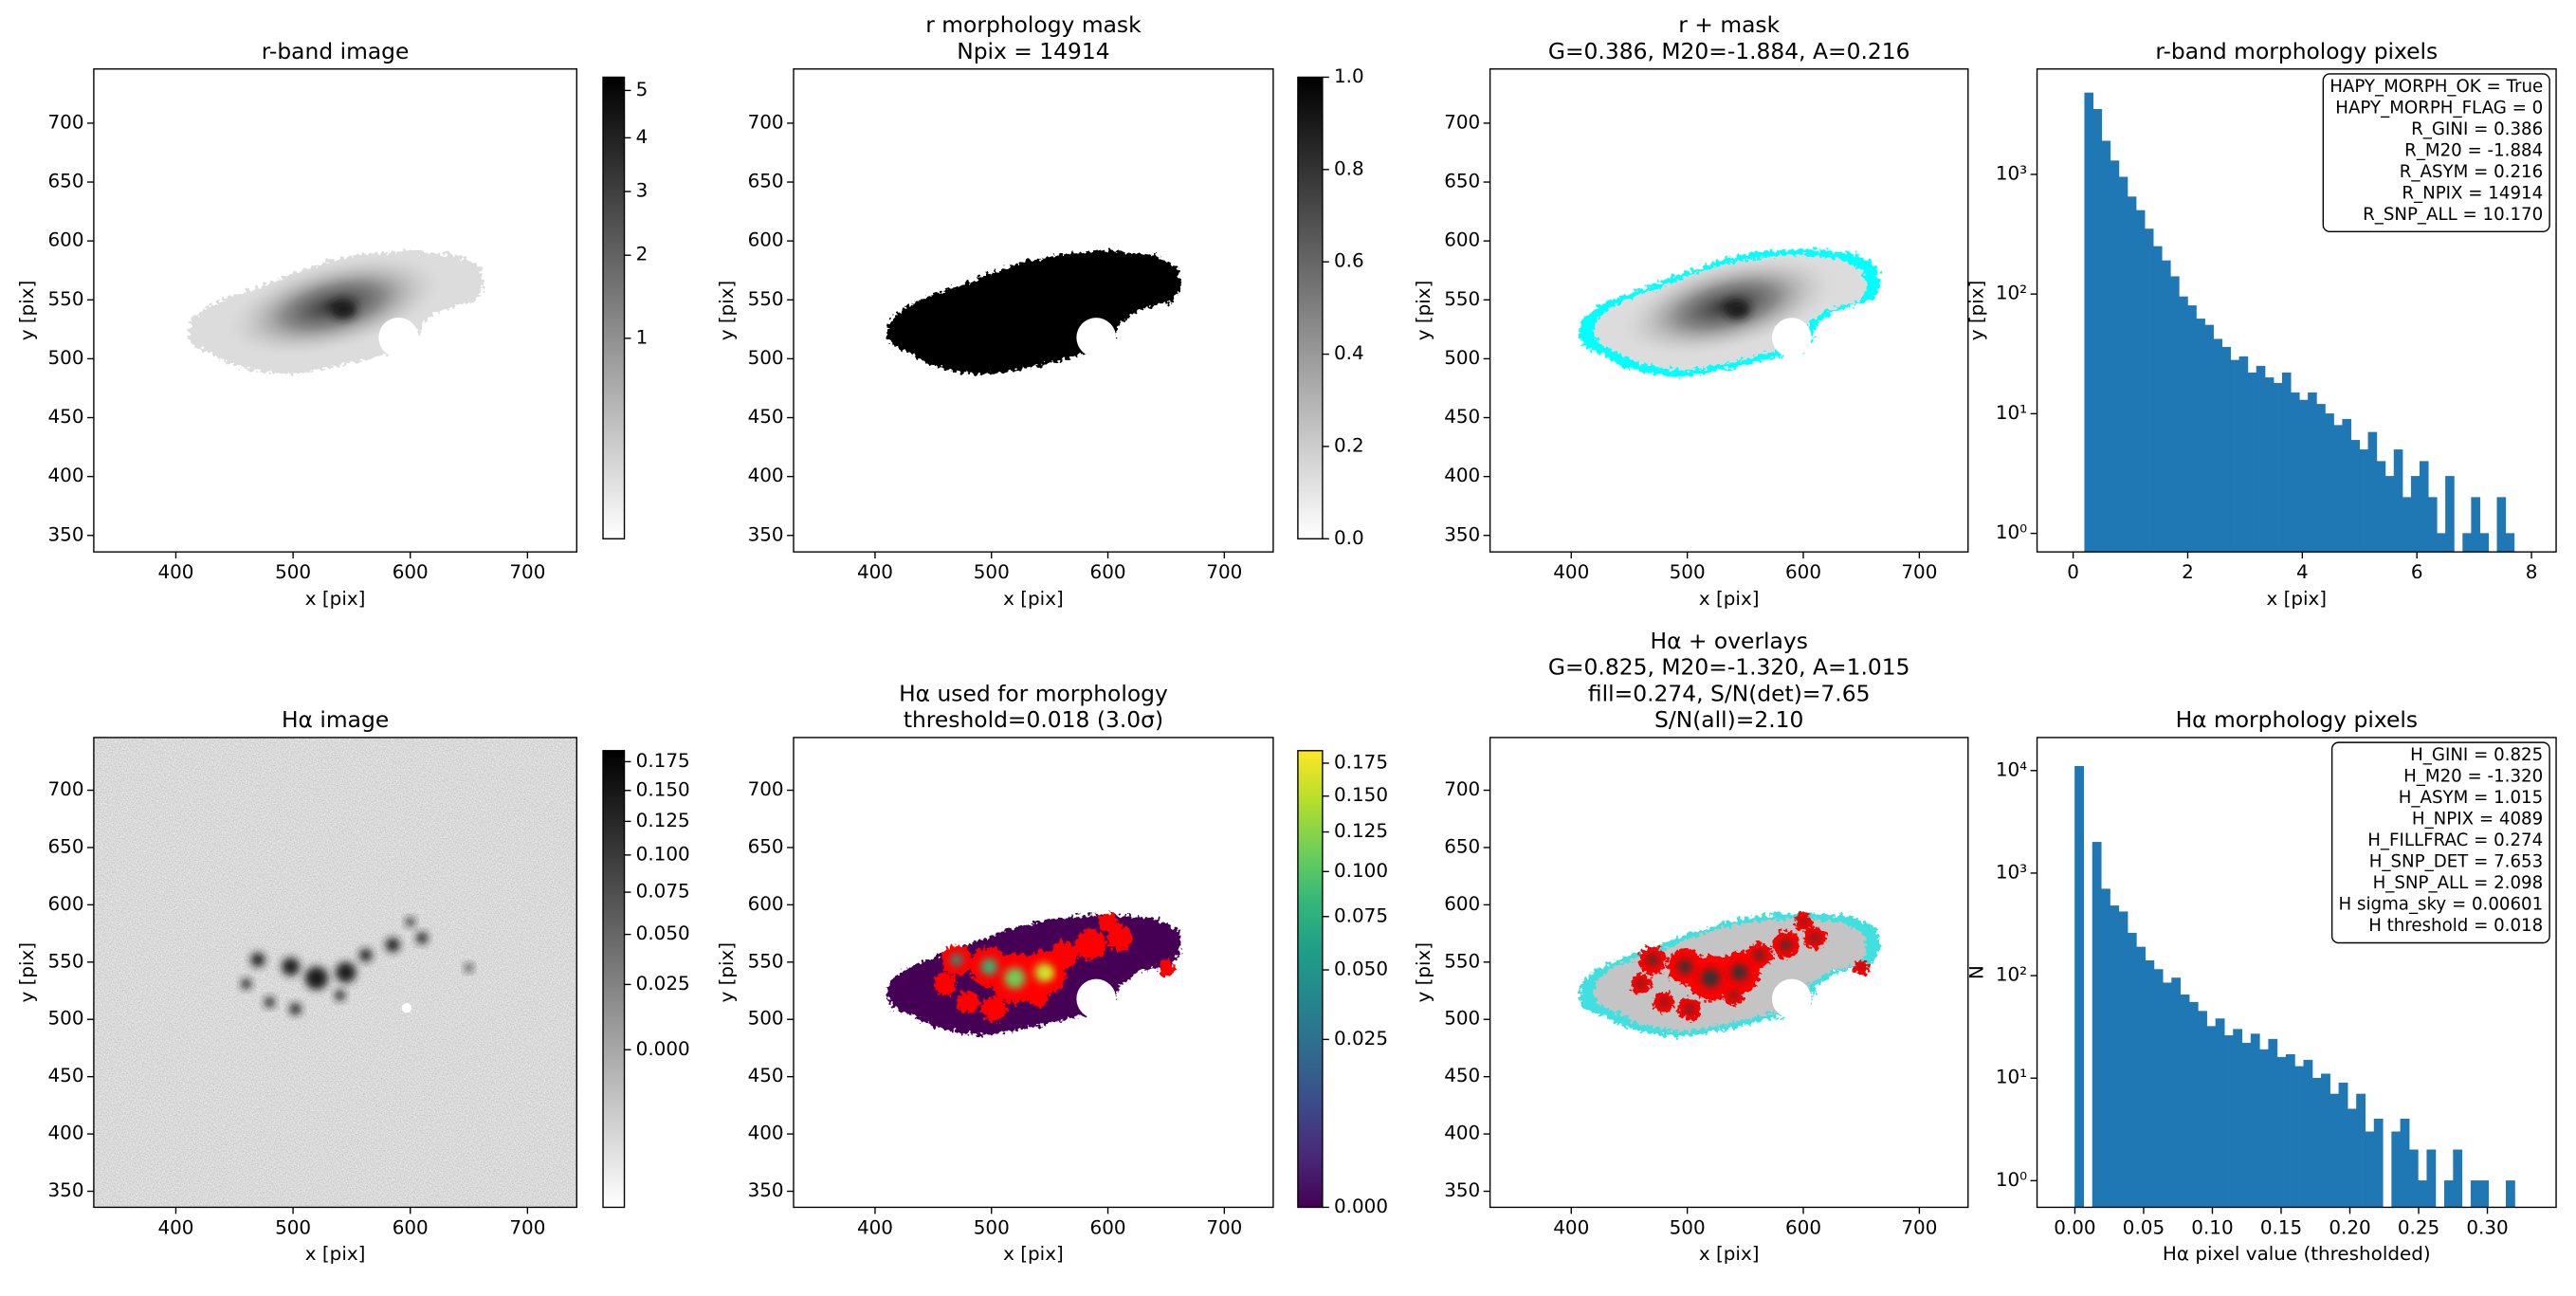 The image size is (2576, 1296). I want to click on colorbar-tick-label: 0.100, so click(663, 854).